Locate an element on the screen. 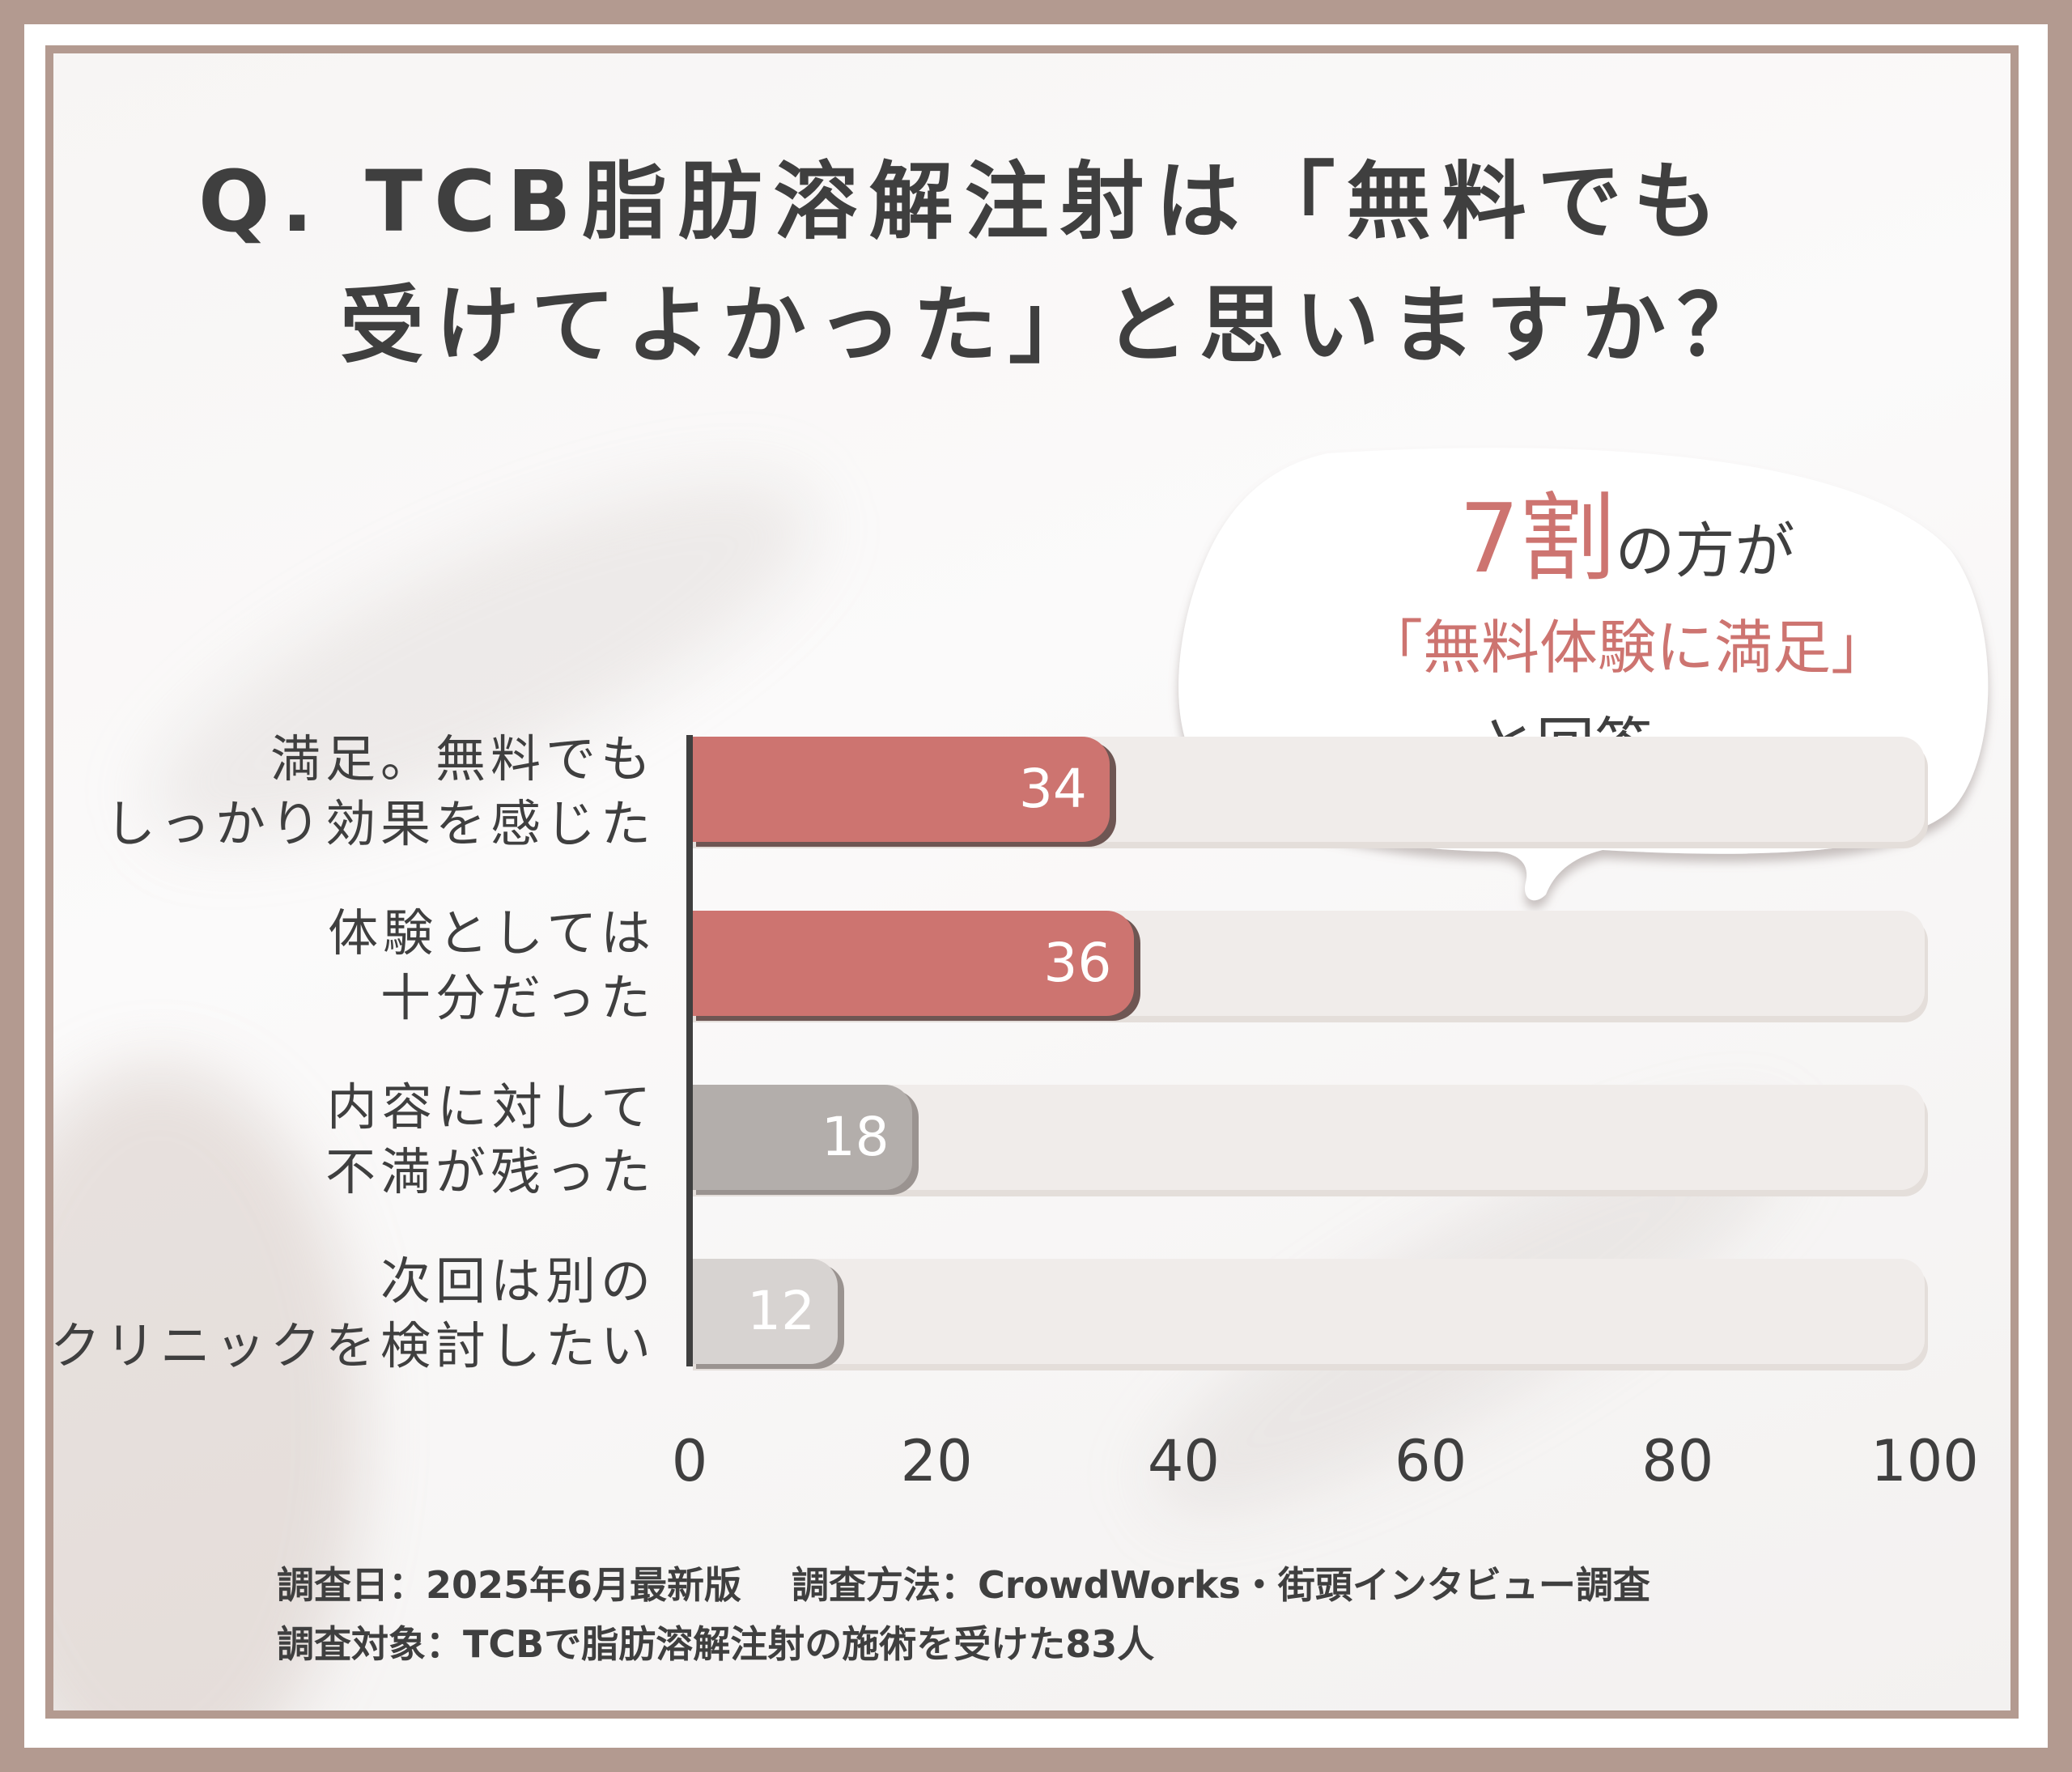  category-label: 次回は別の クリニックを検討したい is located at coordinates (353, 1314).